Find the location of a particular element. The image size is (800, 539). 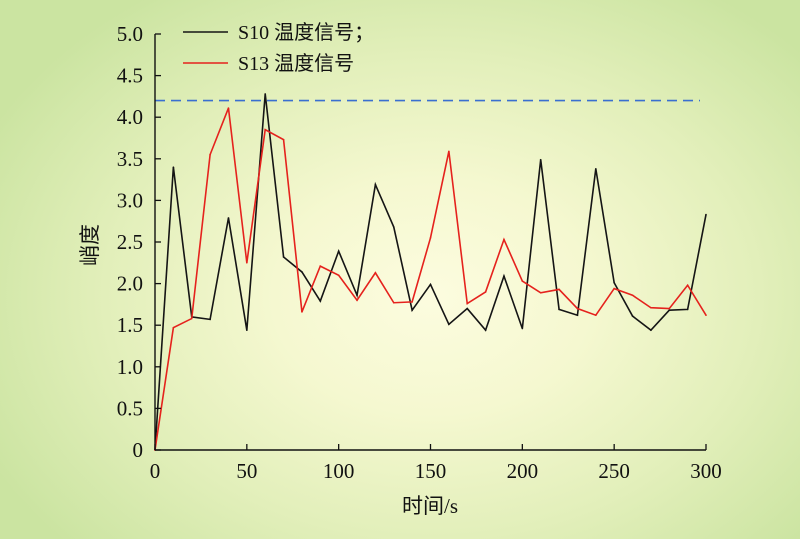

x-tick-label: 250 is located at coordinates (614, 471).